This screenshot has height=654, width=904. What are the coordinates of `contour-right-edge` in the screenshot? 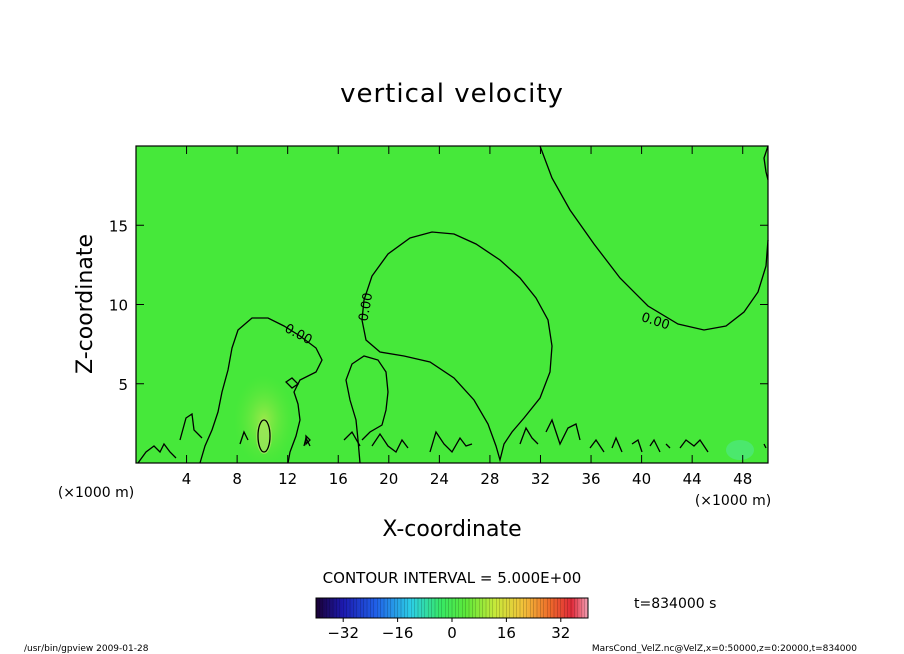 It's located at (766, 163).